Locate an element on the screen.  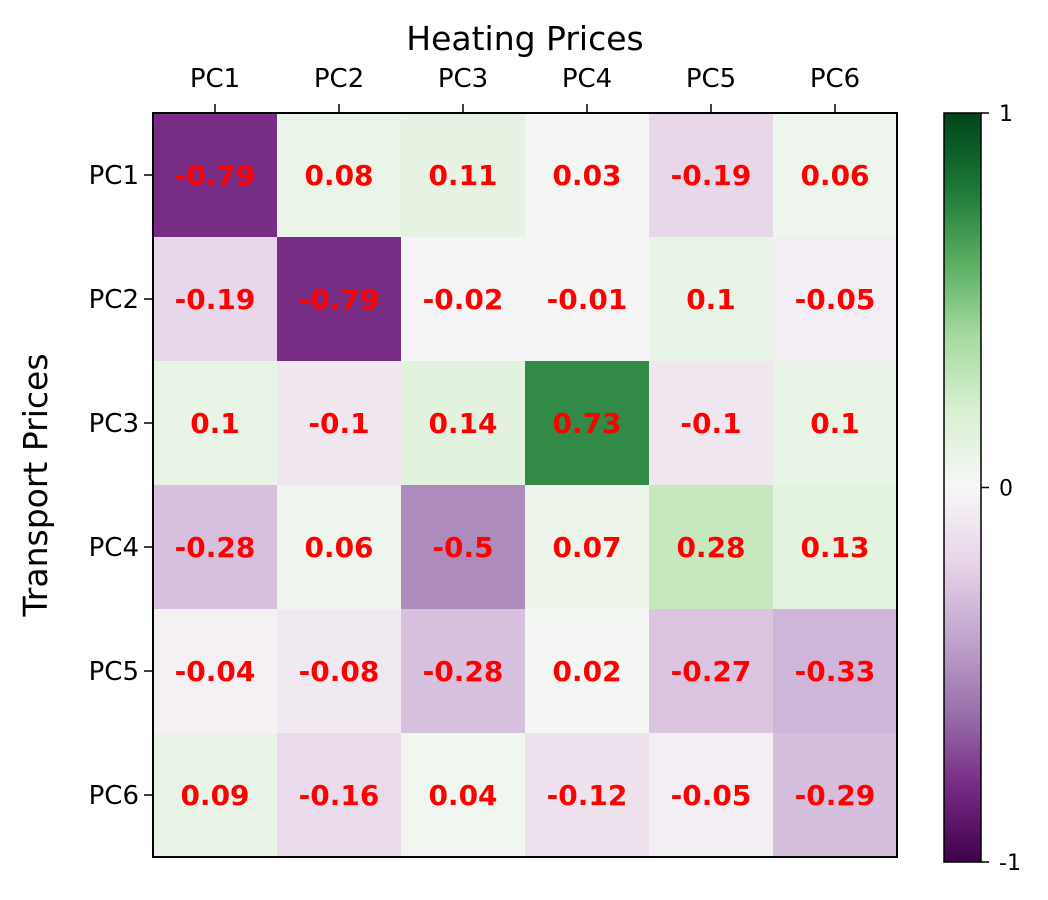
colorbar-tick-label: 1 is located at coordinates (1006, 114).